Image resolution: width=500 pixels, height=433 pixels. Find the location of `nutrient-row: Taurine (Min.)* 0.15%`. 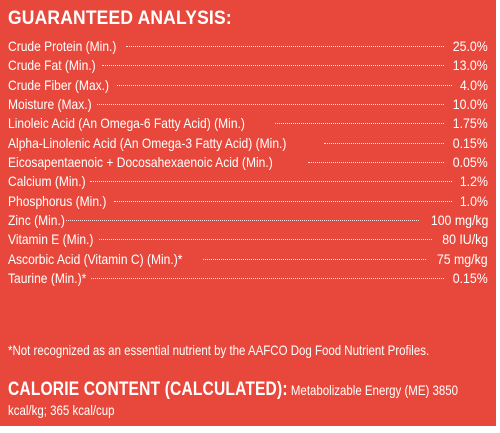

nutrient-row: Taurine (Min.)* 0.15% is located at coordinates (248, 278).